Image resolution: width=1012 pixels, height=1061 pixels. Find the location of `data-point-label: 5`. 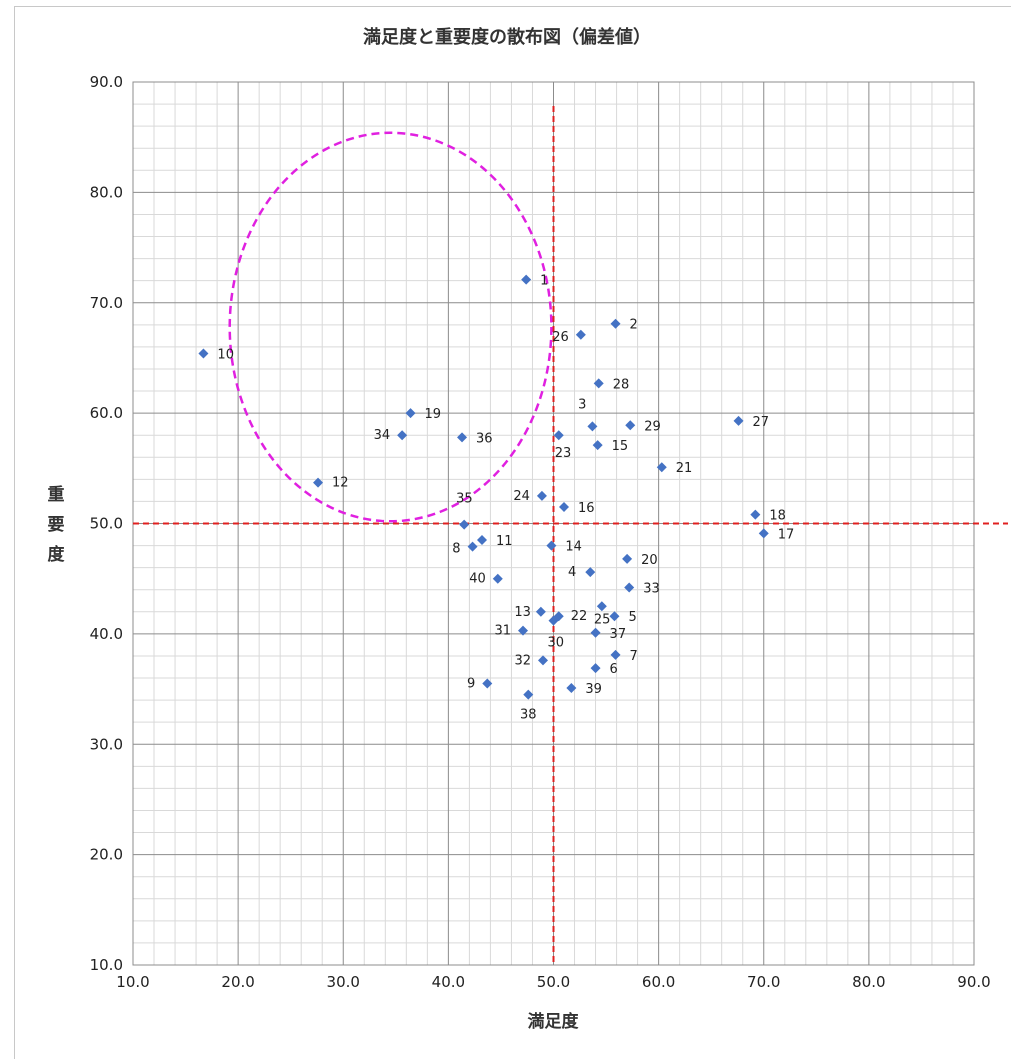

data-point-label: 5 is located at coordinates (632, 617).